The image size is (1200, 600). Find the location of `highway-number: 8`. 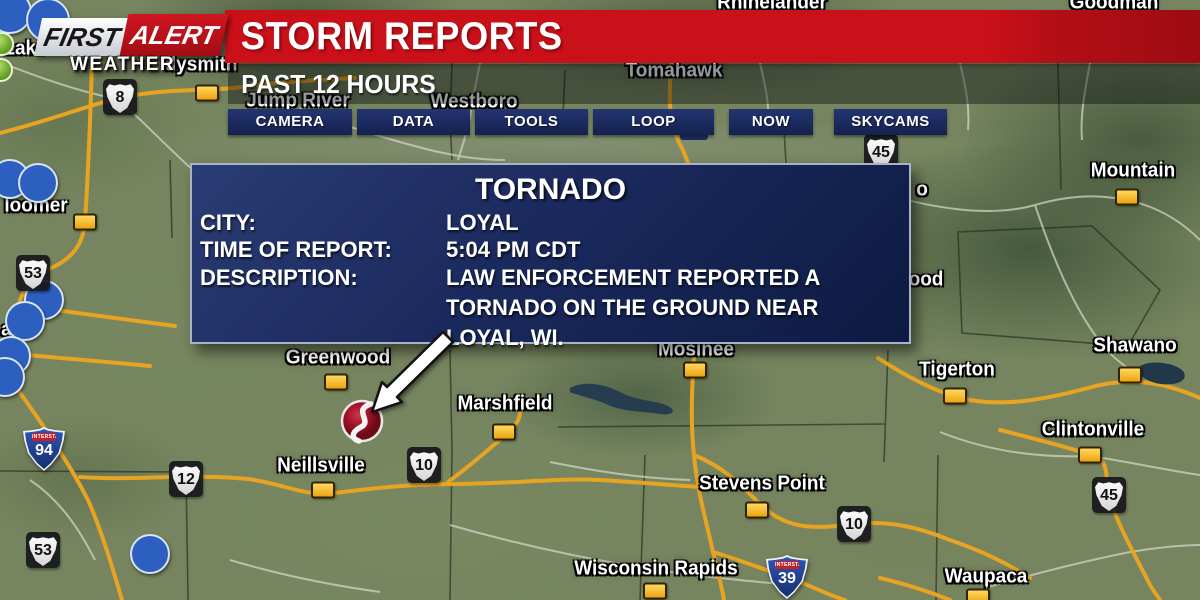

highway-number: 8 is located at coordinates (120, 97).